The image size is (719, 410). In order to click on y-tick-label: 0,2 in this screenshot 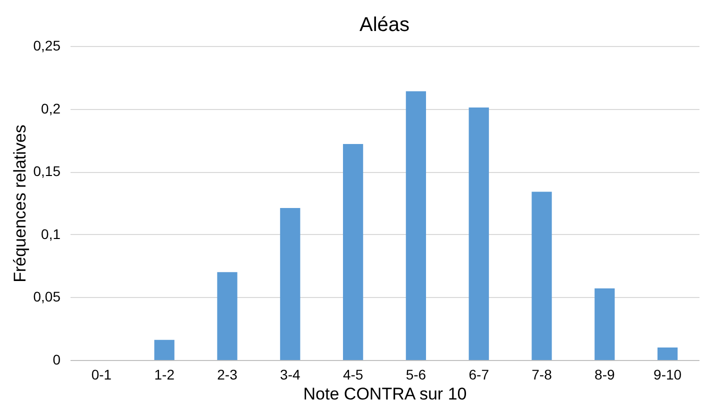, I will do `click(51, 108)`.